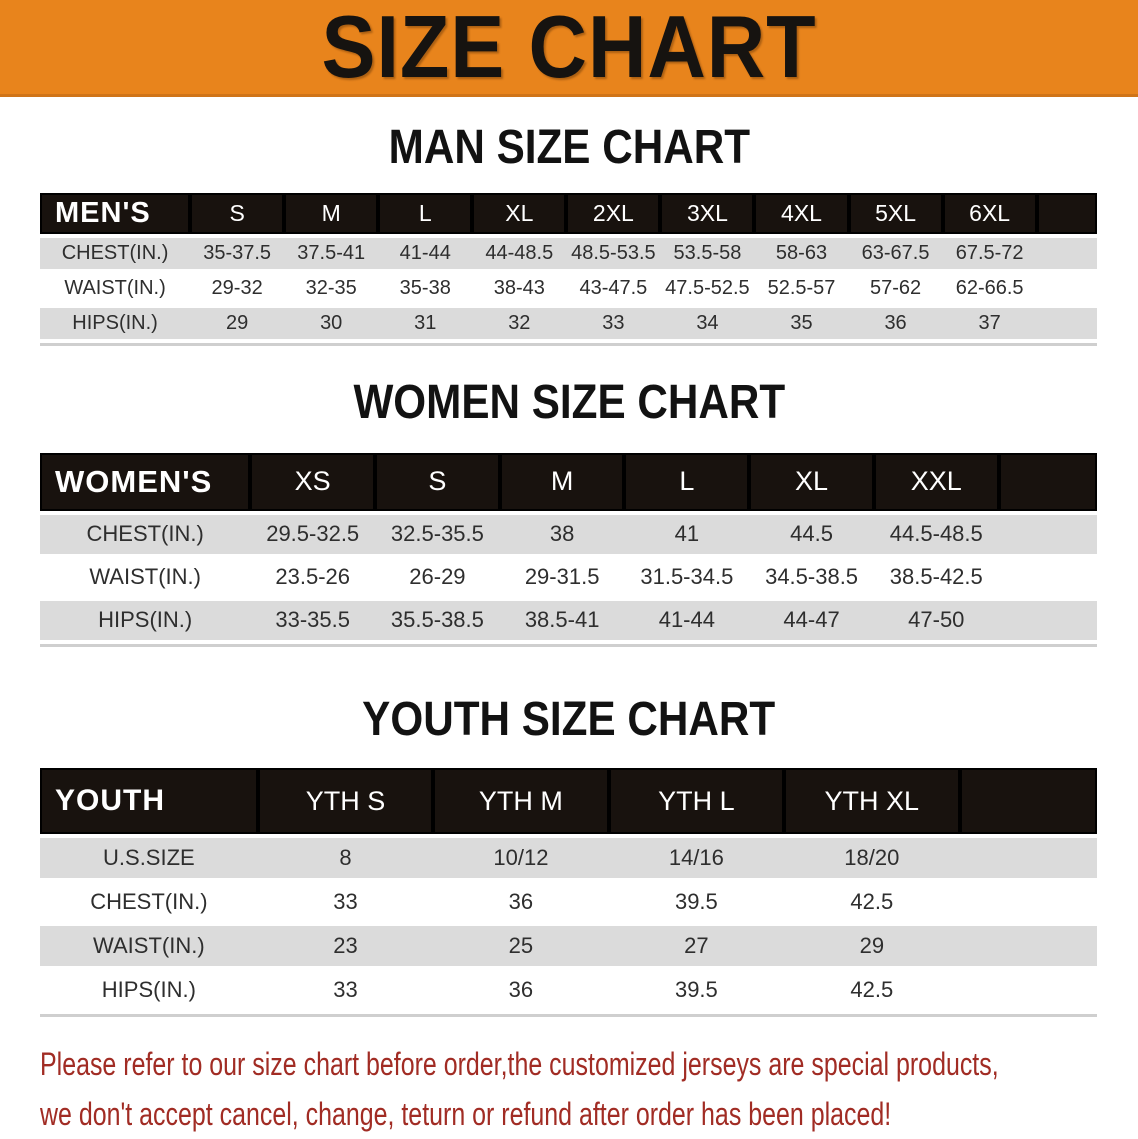 The image size is (1138, 1139). I want to click on measurement-value-cell: 48.5-53.5, so click(613, 256).